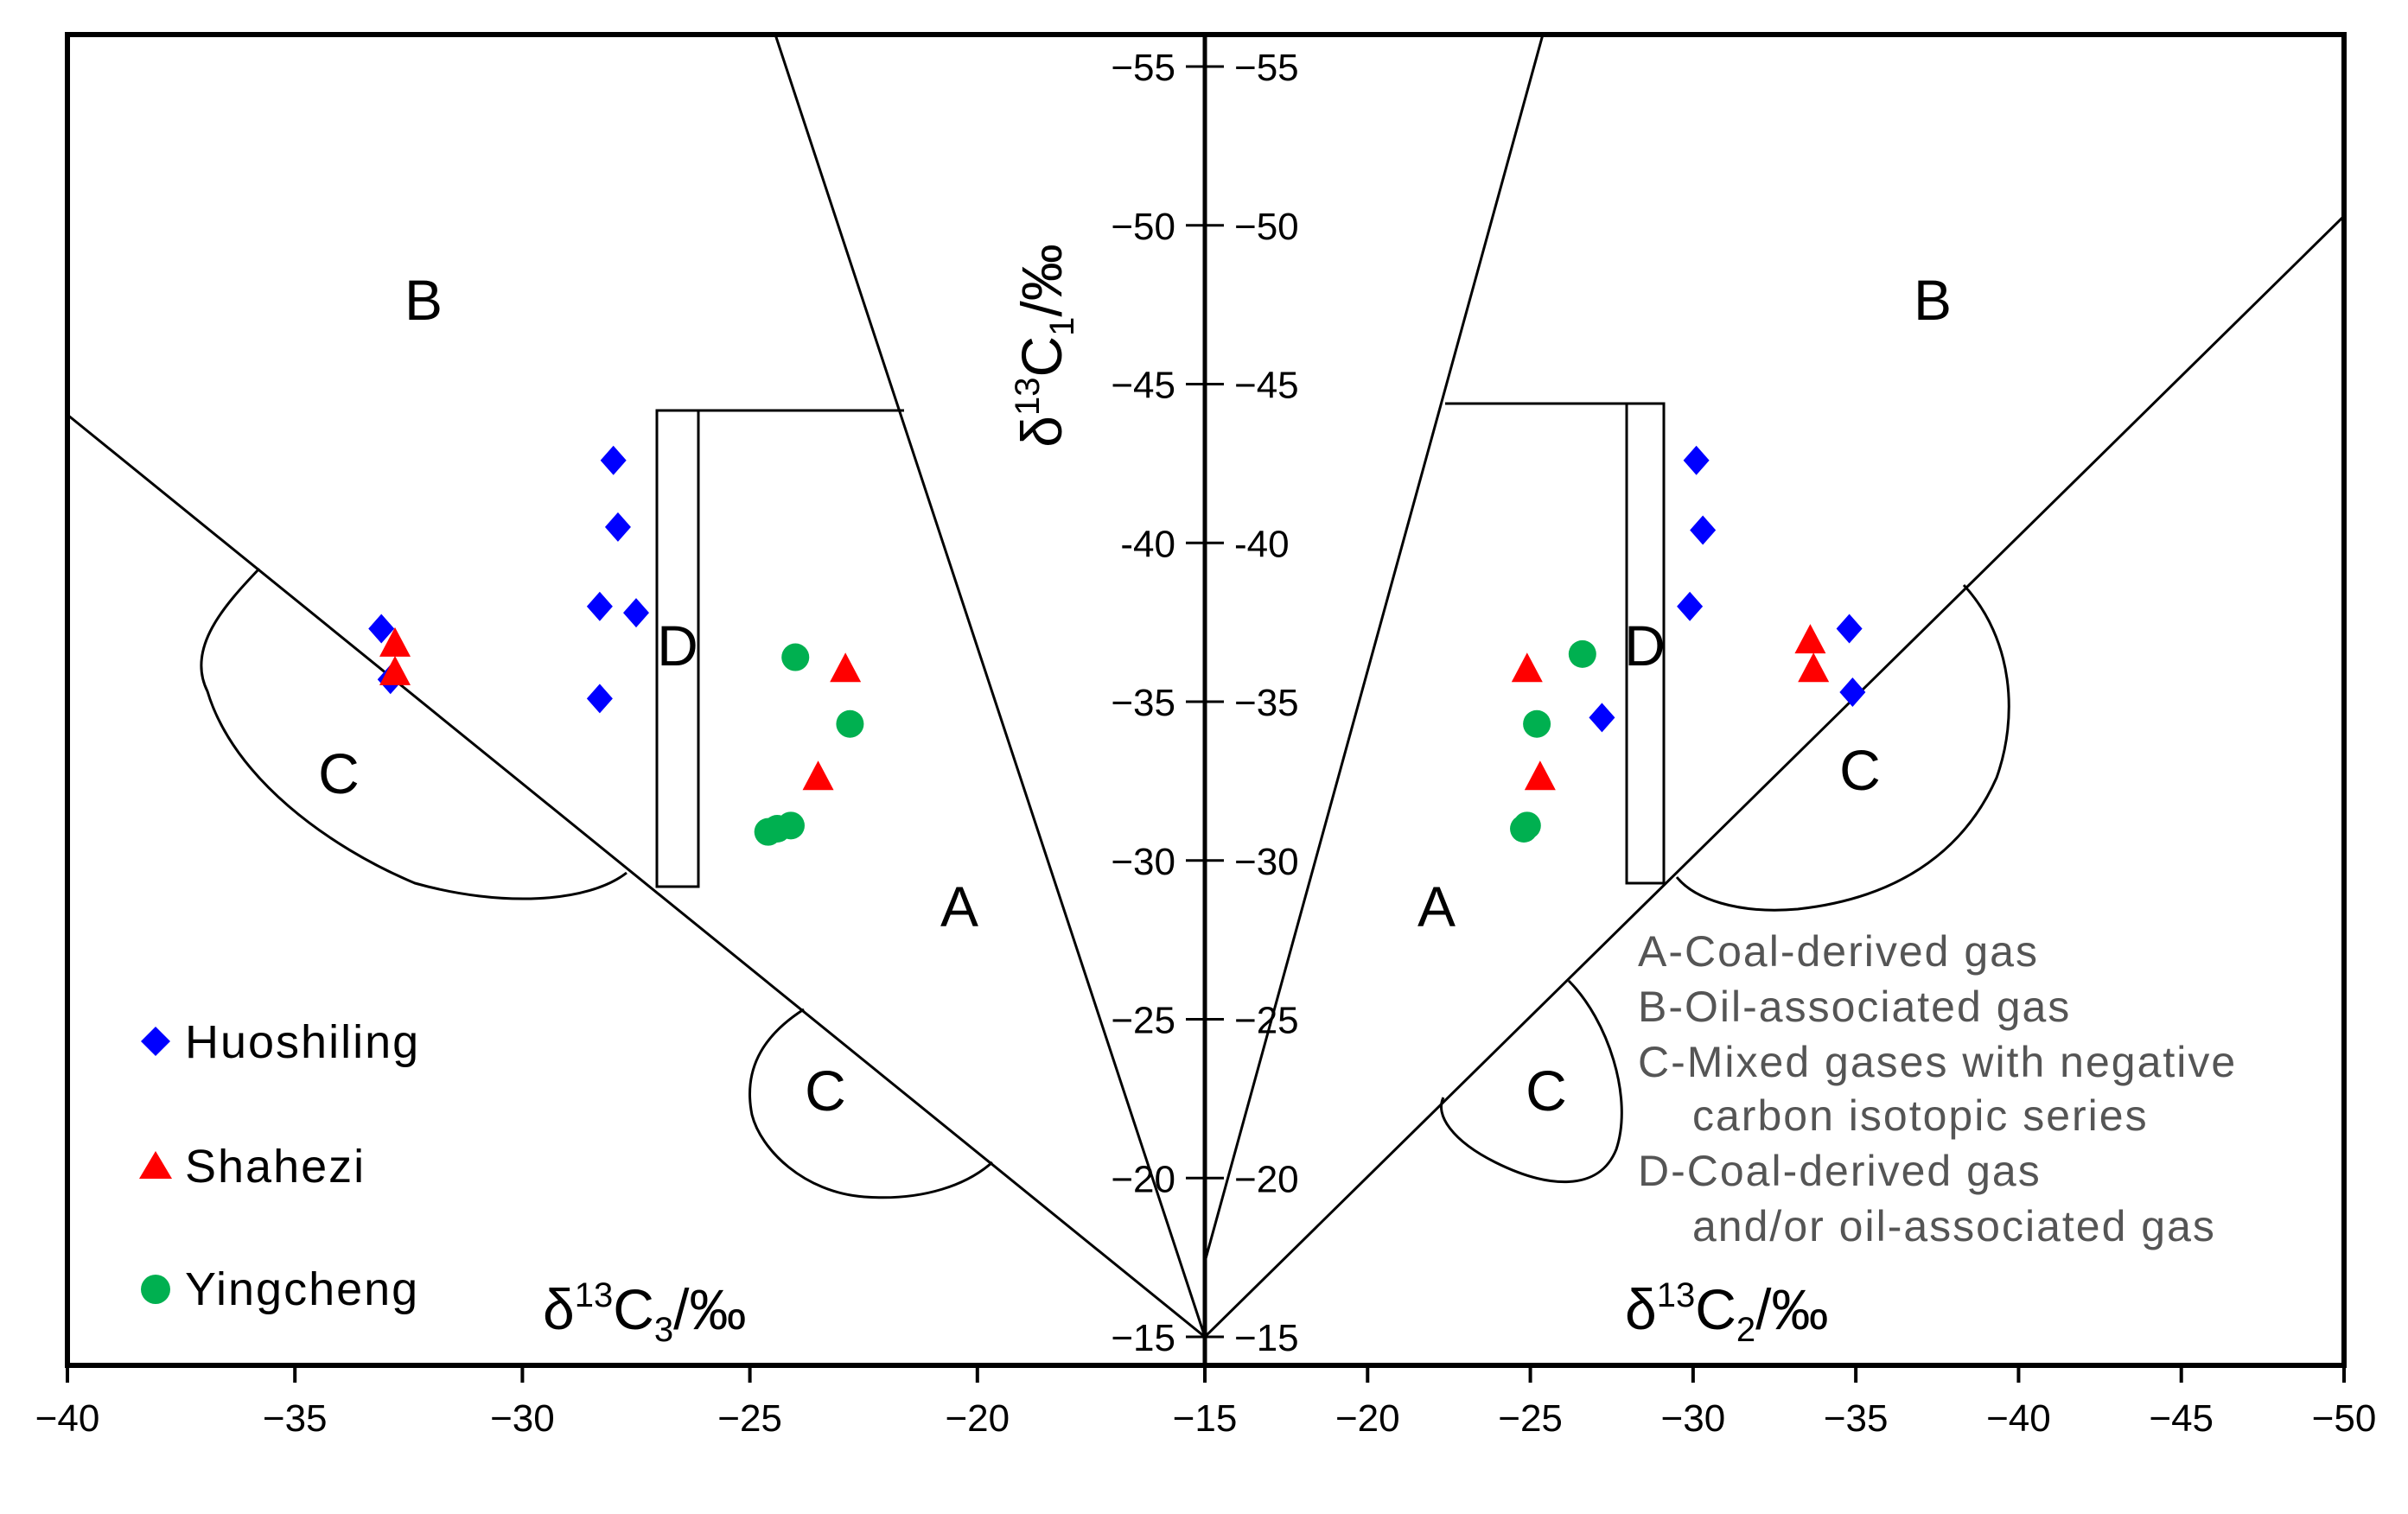 The image size is (2408, 1514). Describe the element at coordinates (155, 1165) in the screenshot. I see `legend-marker-shahezi` at that location.